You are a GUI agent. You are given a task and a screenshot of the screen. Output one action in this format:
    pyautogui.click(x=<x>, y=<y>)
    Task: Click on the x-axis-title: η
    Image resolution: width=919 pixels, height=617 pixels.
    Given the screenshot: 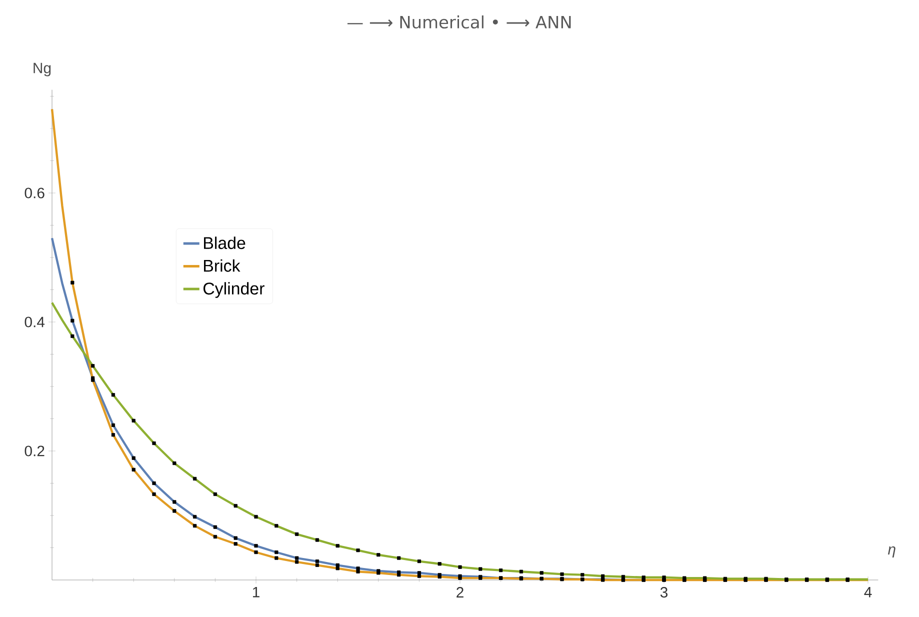 What is the action you would take?
    pyautogui.click(x=892, y=552)
    